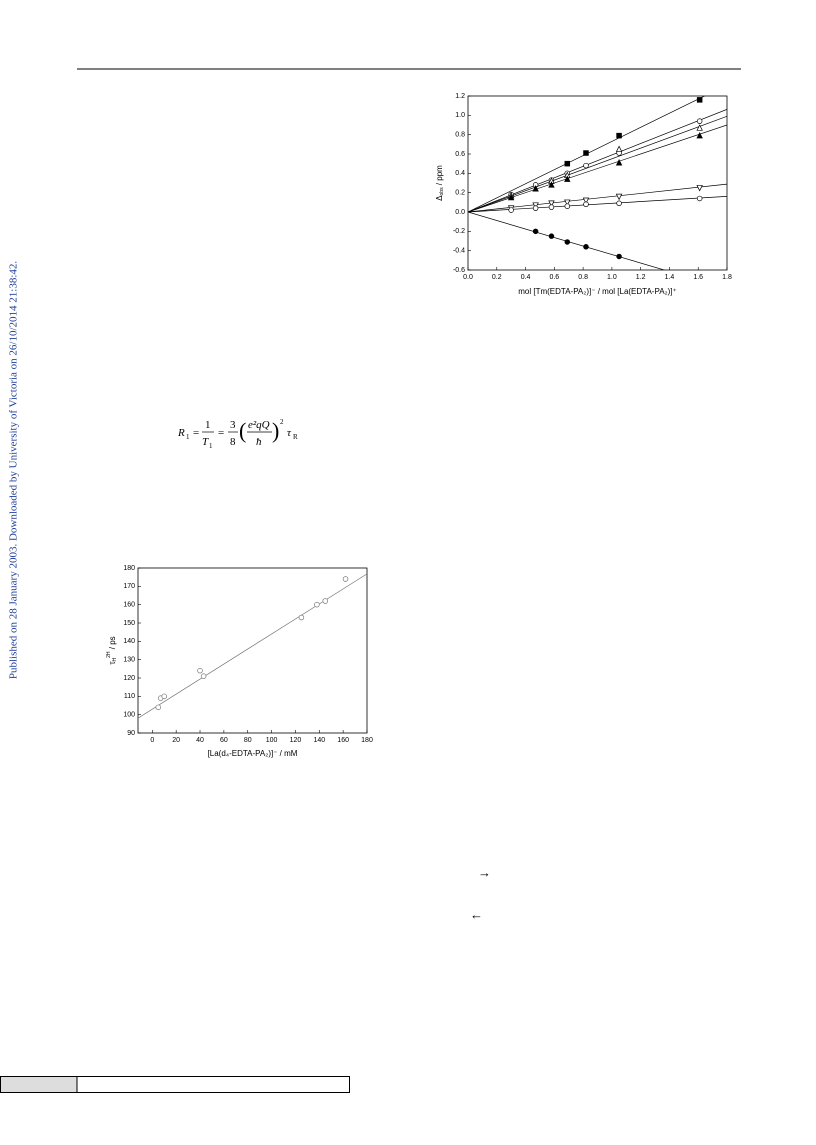 The height and width of the screenshot is (1145, 816). I want to click on y-tick-label: 120, so click(129, 678).